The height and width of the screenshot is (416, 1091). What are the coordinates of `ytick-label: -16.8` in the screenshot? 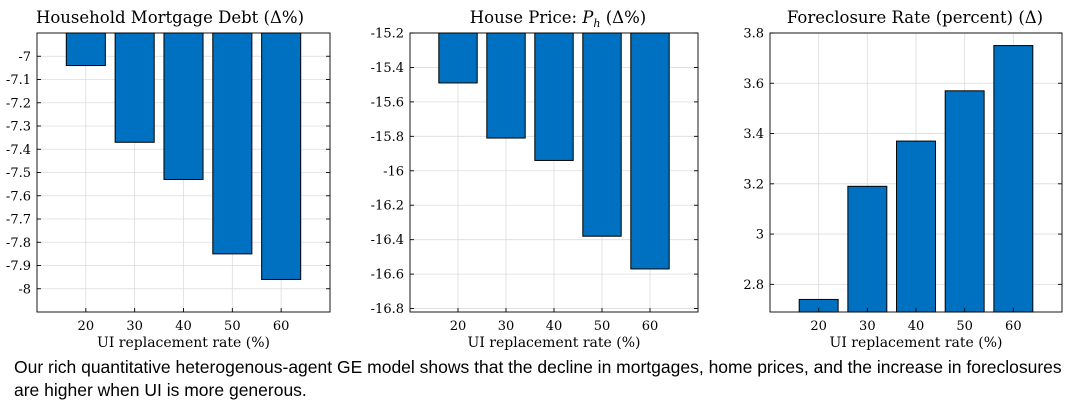 It's located at (387, 309).